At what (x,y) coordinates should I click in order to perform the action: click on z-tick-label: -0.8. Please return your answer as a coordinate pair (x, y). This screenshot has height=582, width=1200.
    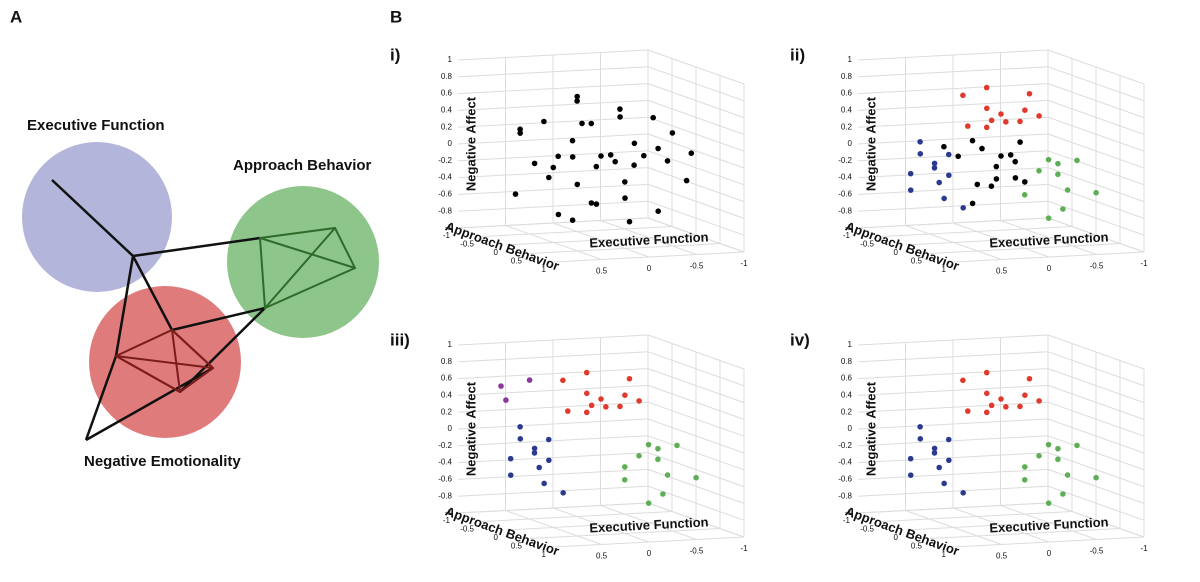
    Looking at the image, I should click on (445, 210).